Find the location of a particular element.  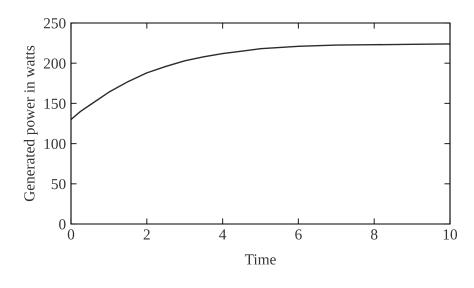

x-axis-title: Time is located at coordinates (260, 259).